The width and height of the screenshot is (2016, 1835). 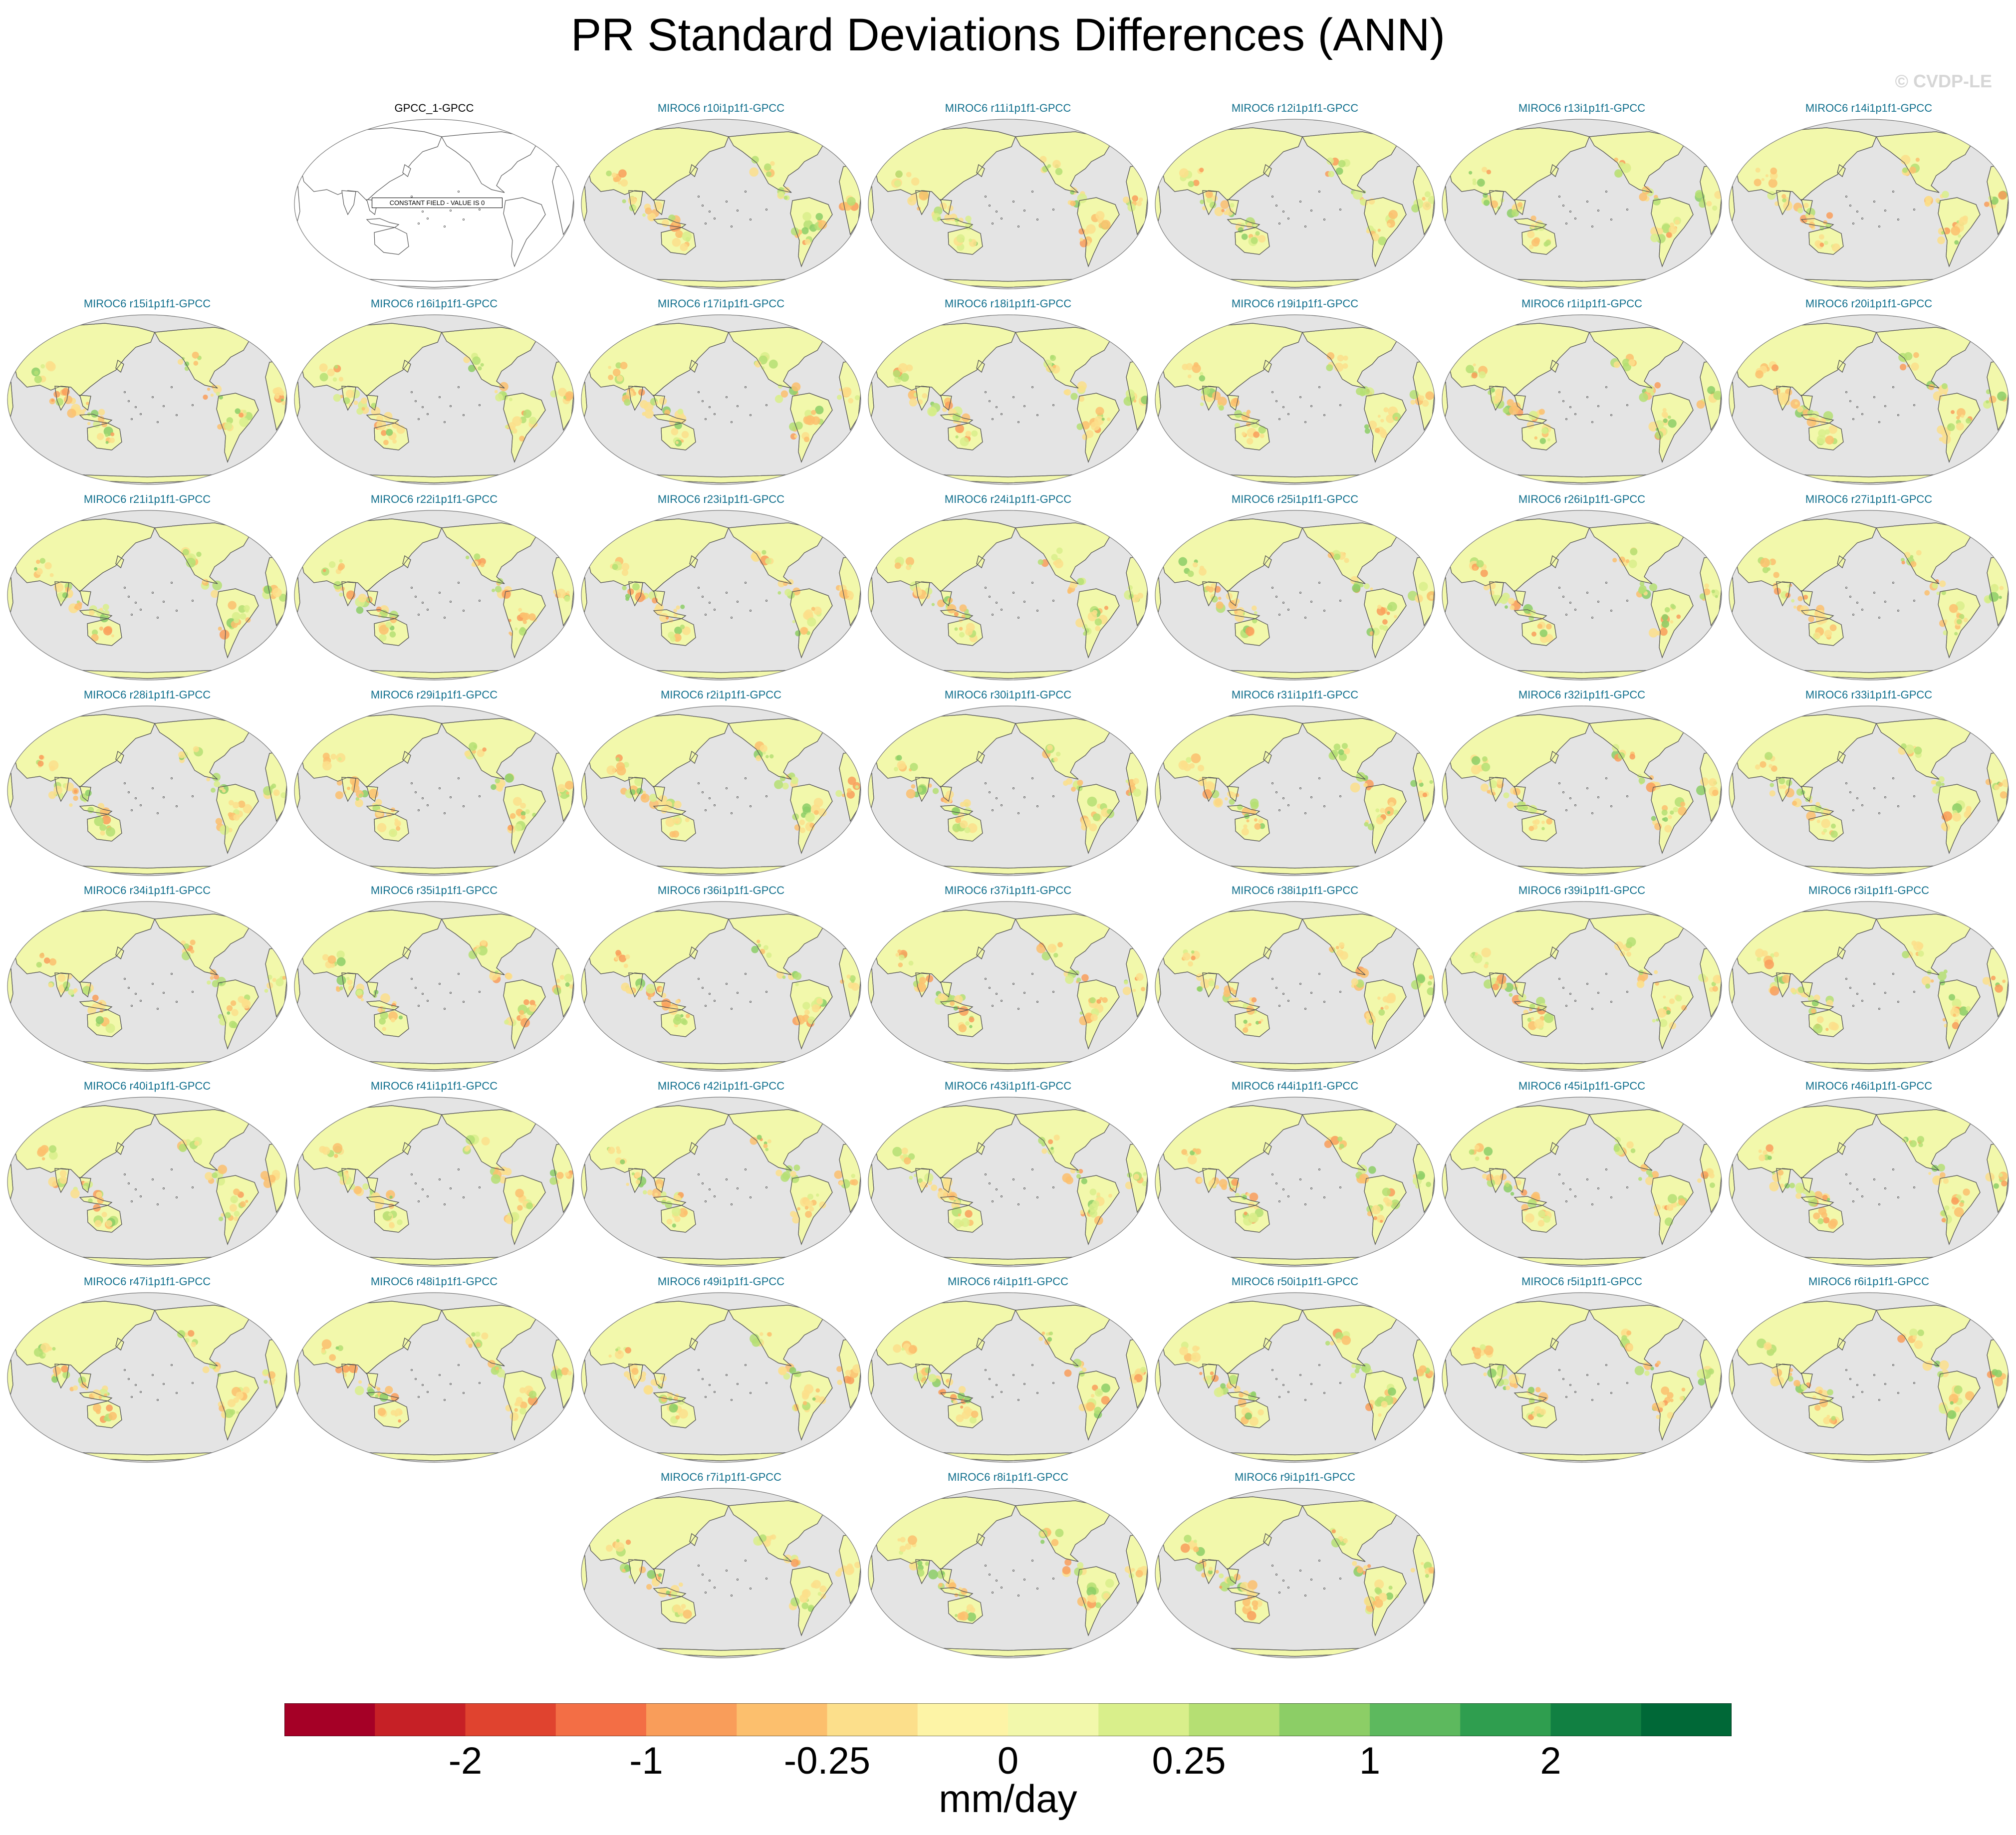 What do you see at coordinates (1582, 304) in the screenshot?
I see `panel-title: MIROC6 r1i1p1f1-GPCC` at bounding box center [1582, 304].